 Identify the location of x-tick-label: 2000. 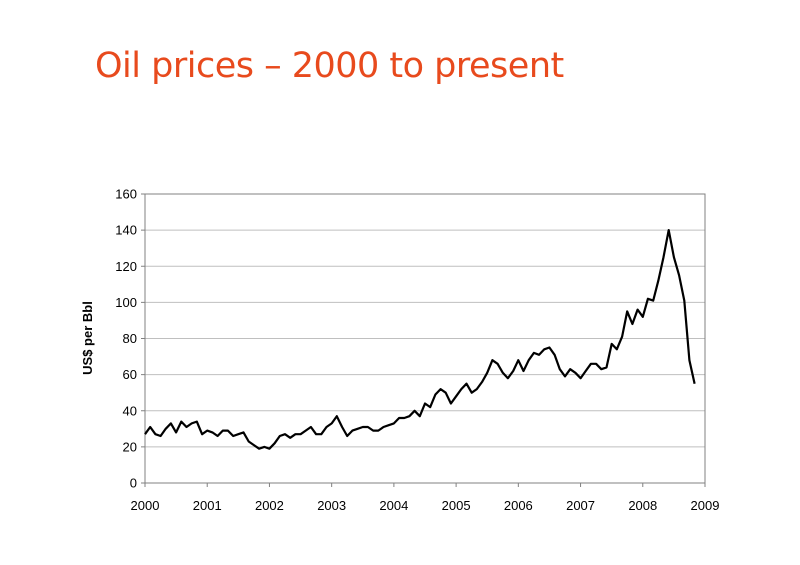
(145, 505).